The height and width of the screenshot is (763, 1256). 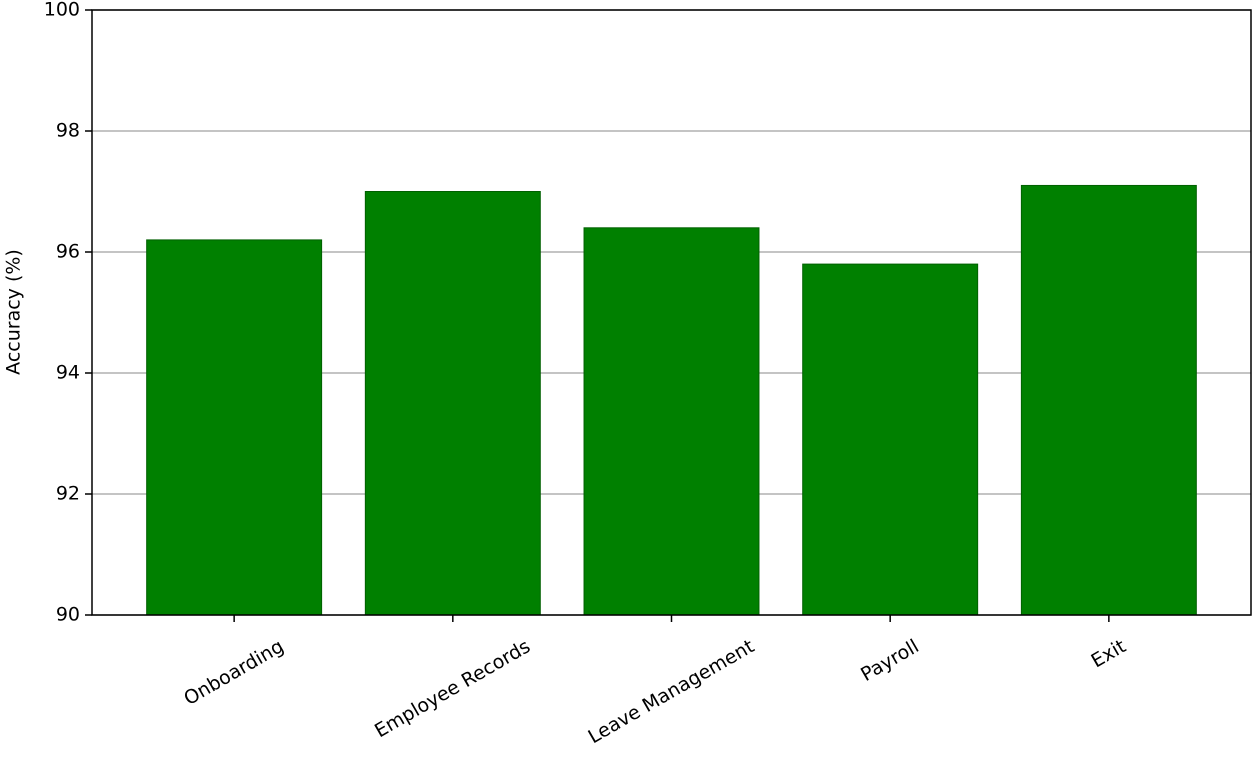 I want to click on x-tick-label: Leave Management, so click(x=671, y=691).